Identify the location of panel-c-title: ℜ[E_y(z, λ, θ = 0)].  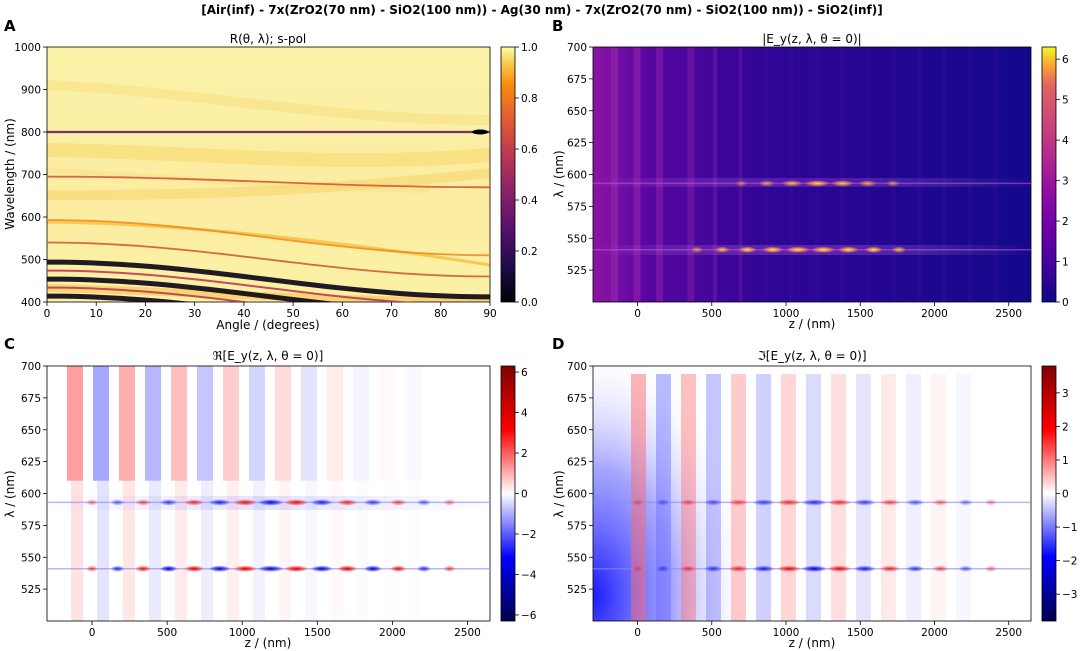
(268, 356).